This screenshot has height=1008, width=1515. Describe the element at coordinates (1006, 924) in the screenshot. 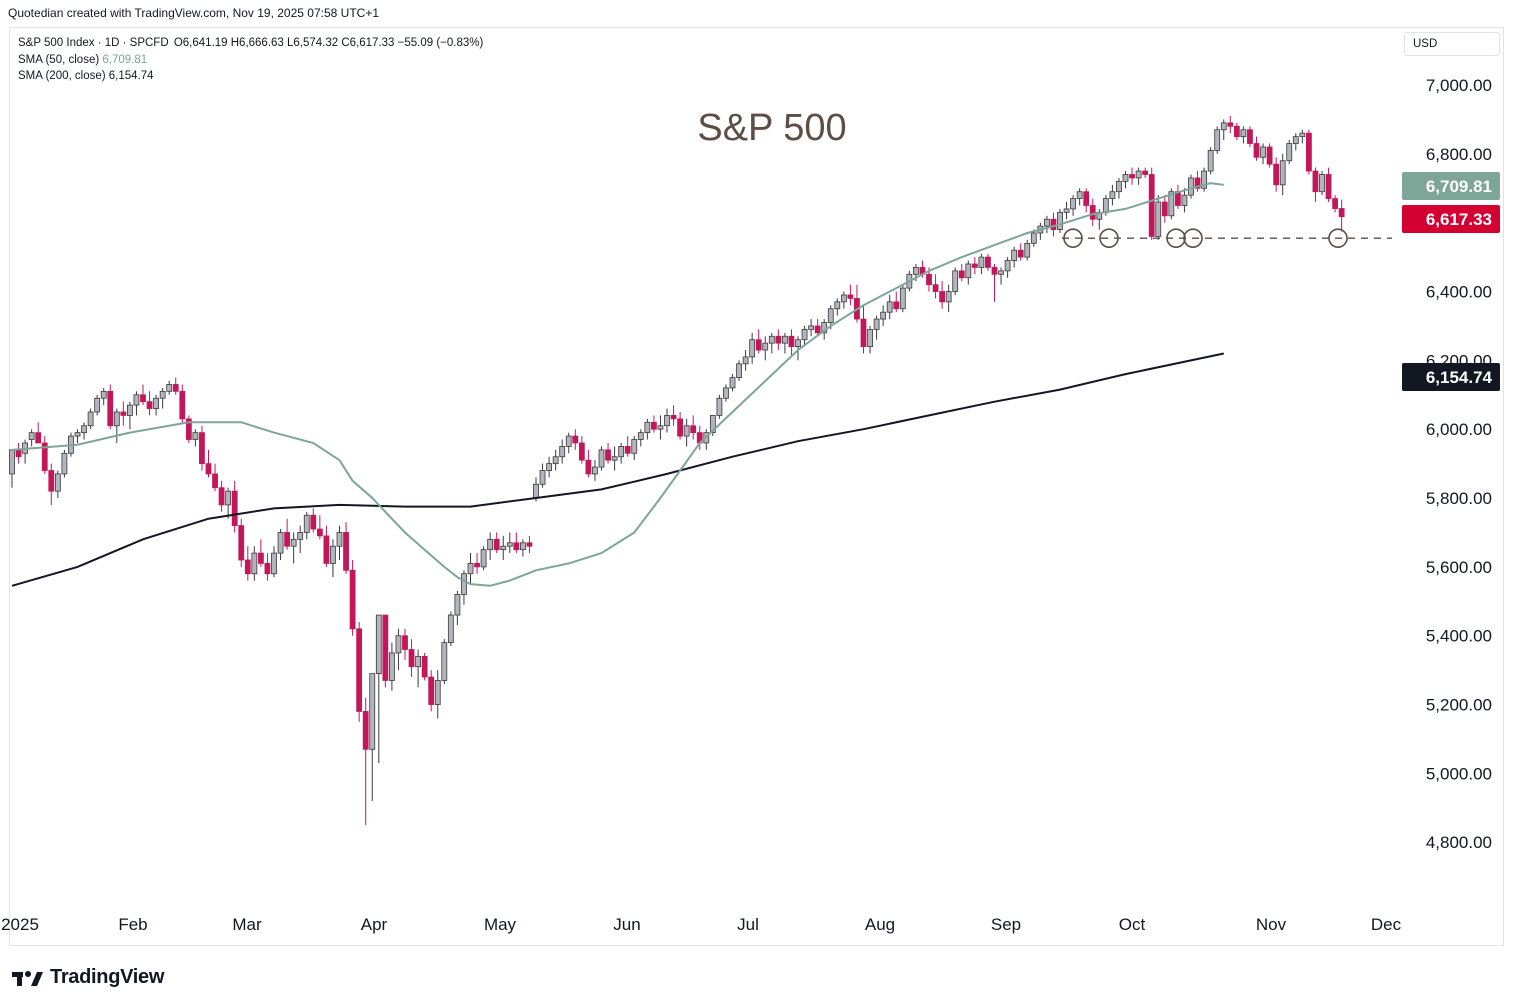

I see `x-tick-label: Sep` at that location.